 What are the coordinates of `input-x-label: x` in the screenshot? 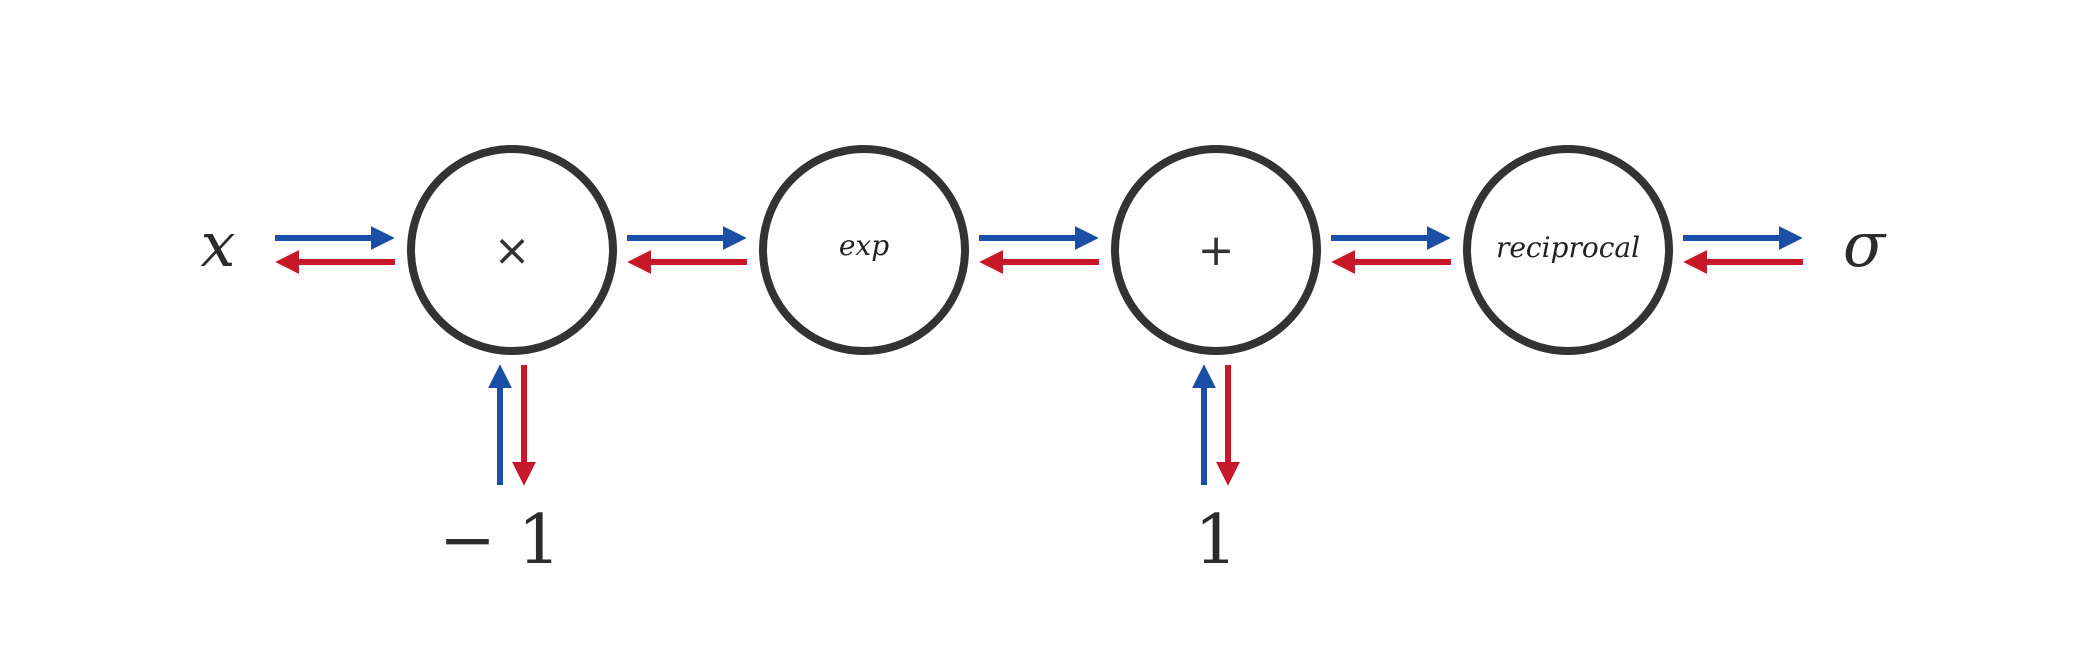 It's located at (218, 244).